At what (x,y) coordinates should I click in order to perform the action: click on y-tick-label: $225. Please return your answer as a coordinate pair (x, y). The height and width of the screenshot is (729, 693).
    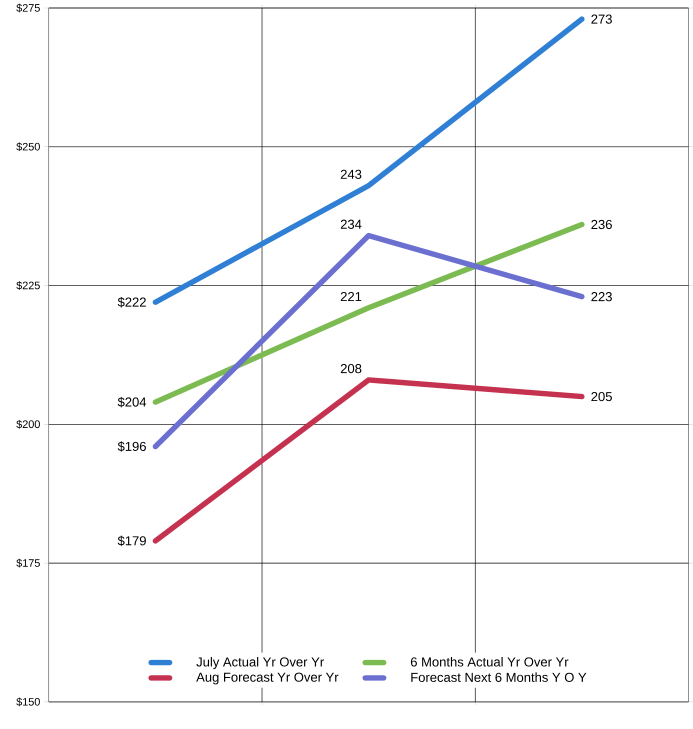
    Looking at the image, I should click on (28, 285).